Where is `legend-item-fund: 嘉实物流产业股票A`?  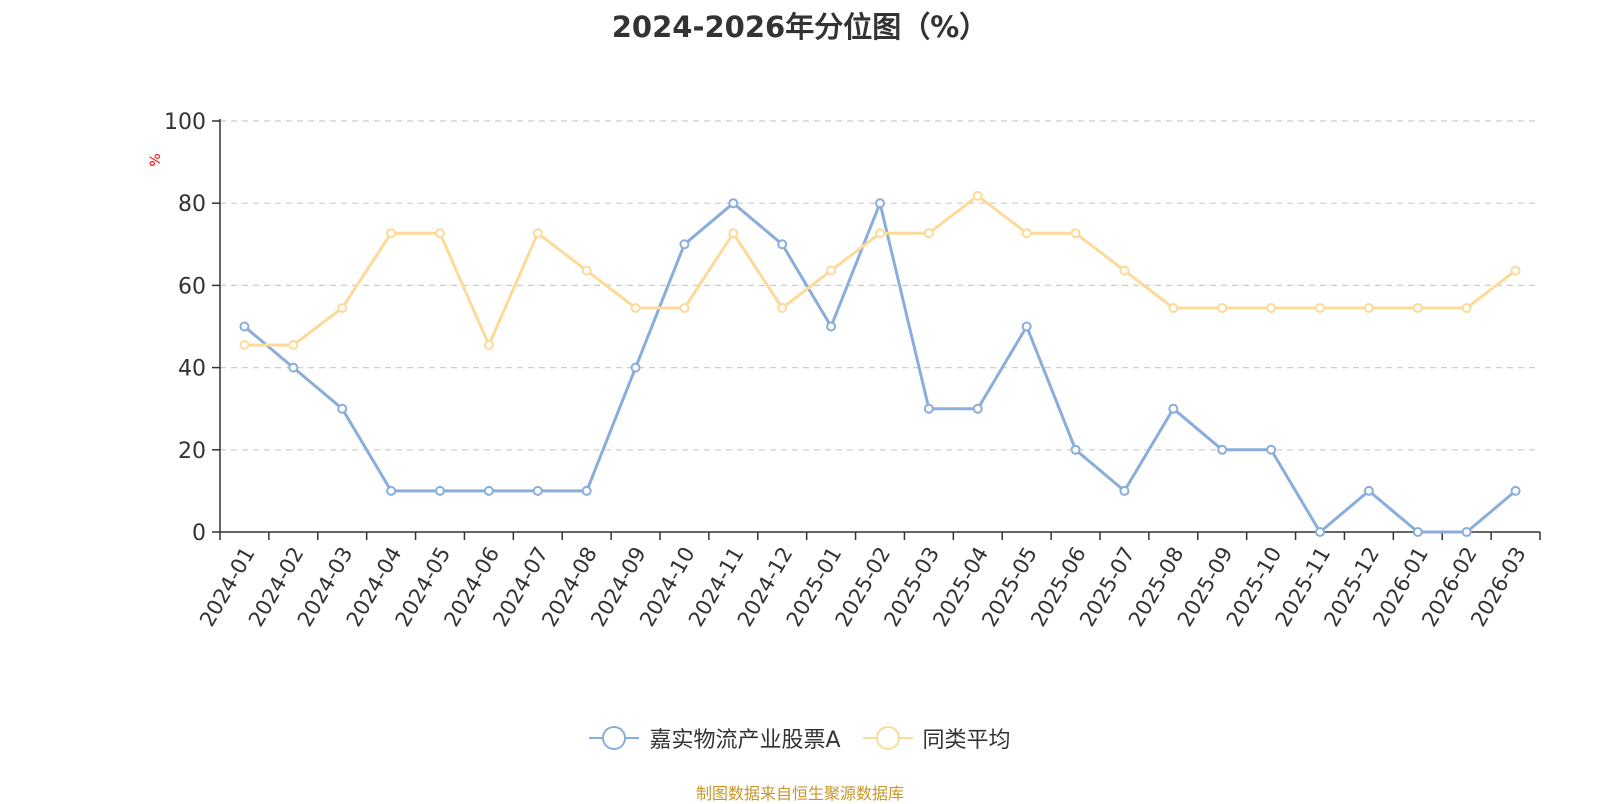
legend-item-fund: 嘉实物流产业股票A is located at coordinates (715, 738).